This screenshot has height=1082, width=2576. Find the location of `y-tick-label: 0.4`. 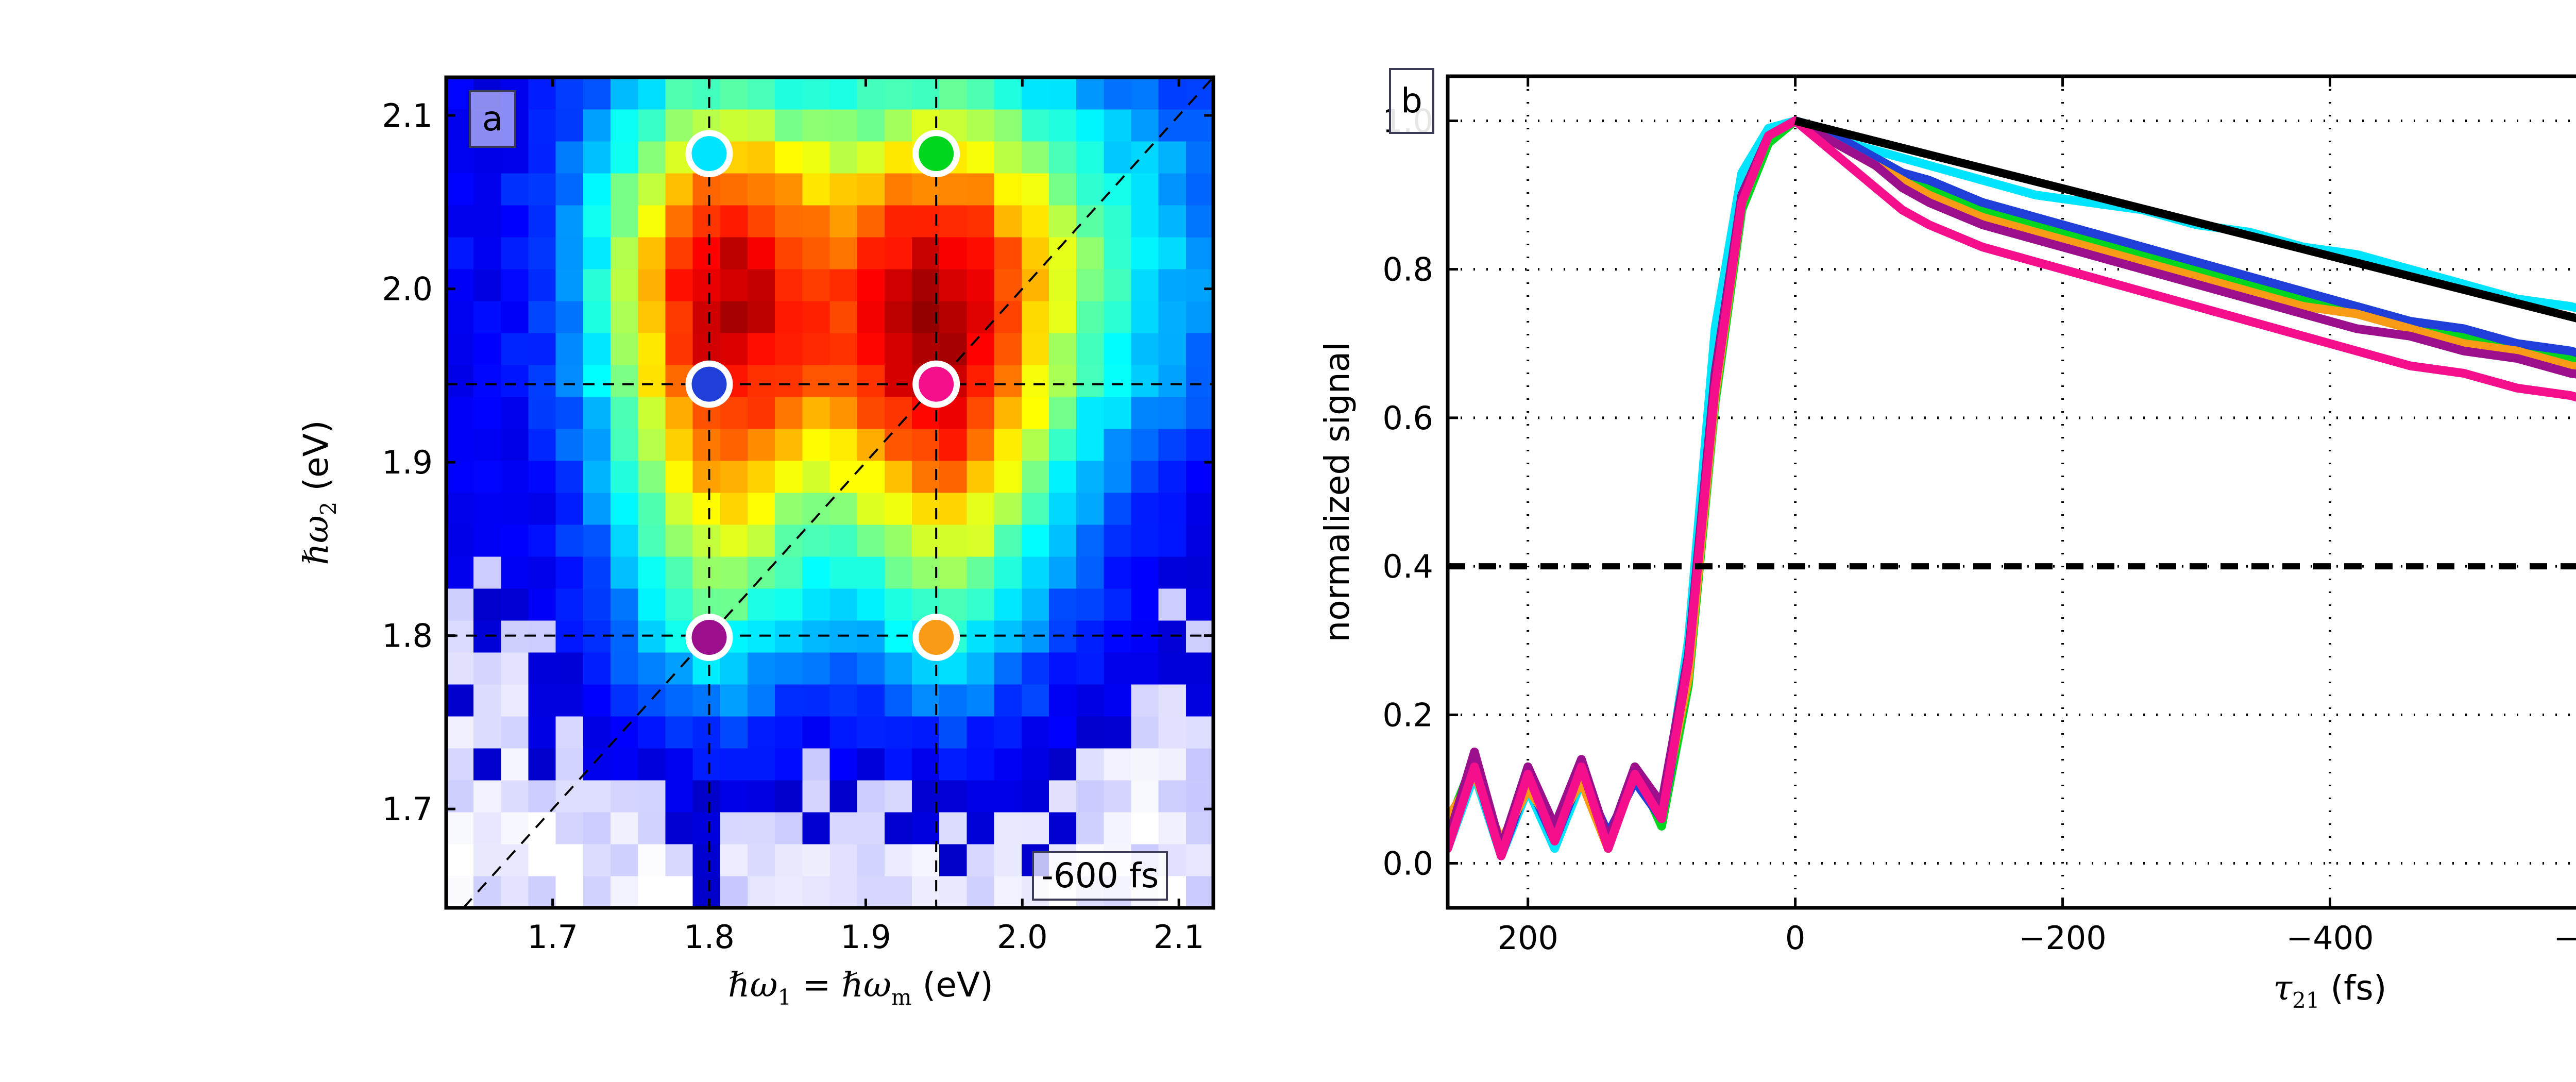

y-tick-label: 0.4 is located at coordinates (1407, 567).